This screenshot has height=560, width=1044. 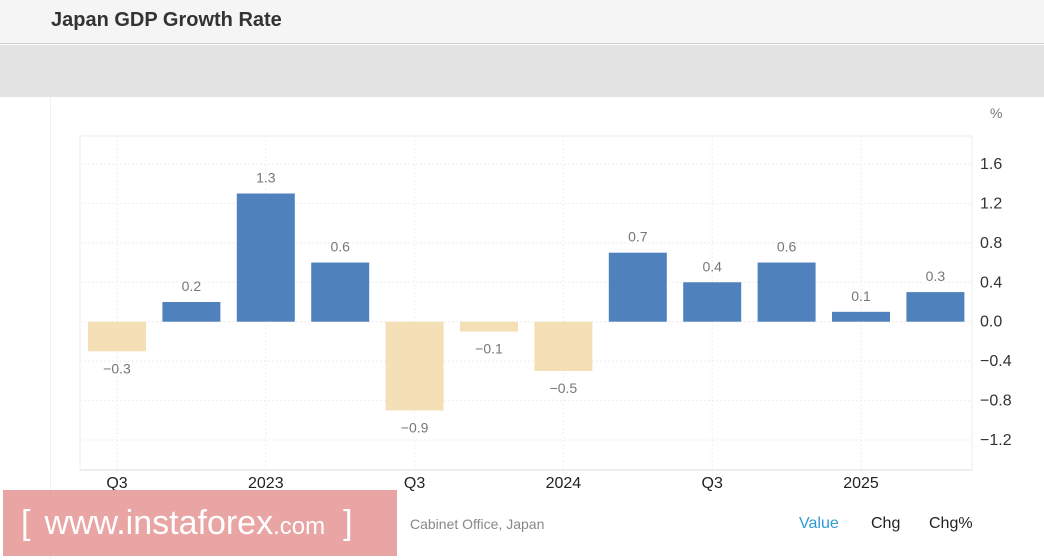 What do you see at coordinates (991, 203) in the screenshot?
I see `y-tick-label: 1.2` at bounding box center [991, 203].